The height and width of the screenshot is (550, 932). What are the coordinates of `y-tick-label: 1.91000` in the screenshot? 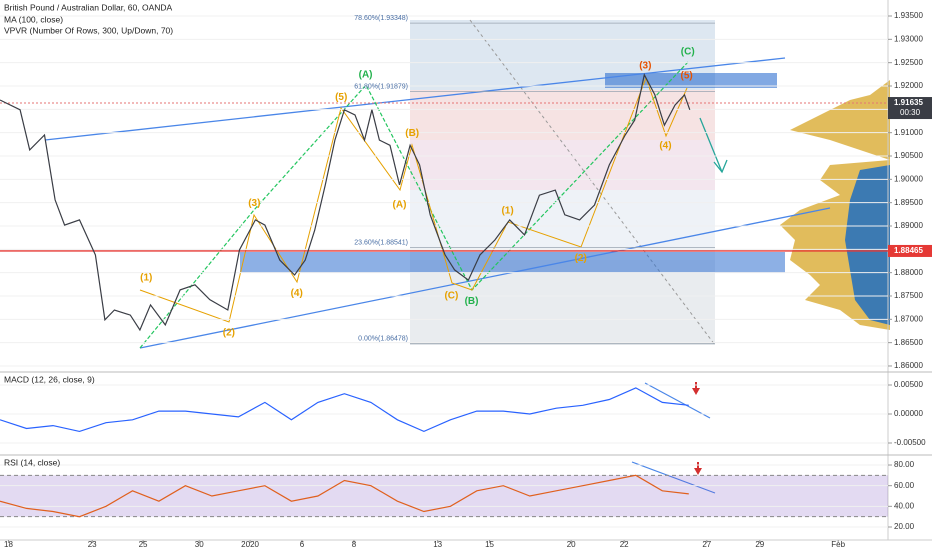 It's located at (908, 132).